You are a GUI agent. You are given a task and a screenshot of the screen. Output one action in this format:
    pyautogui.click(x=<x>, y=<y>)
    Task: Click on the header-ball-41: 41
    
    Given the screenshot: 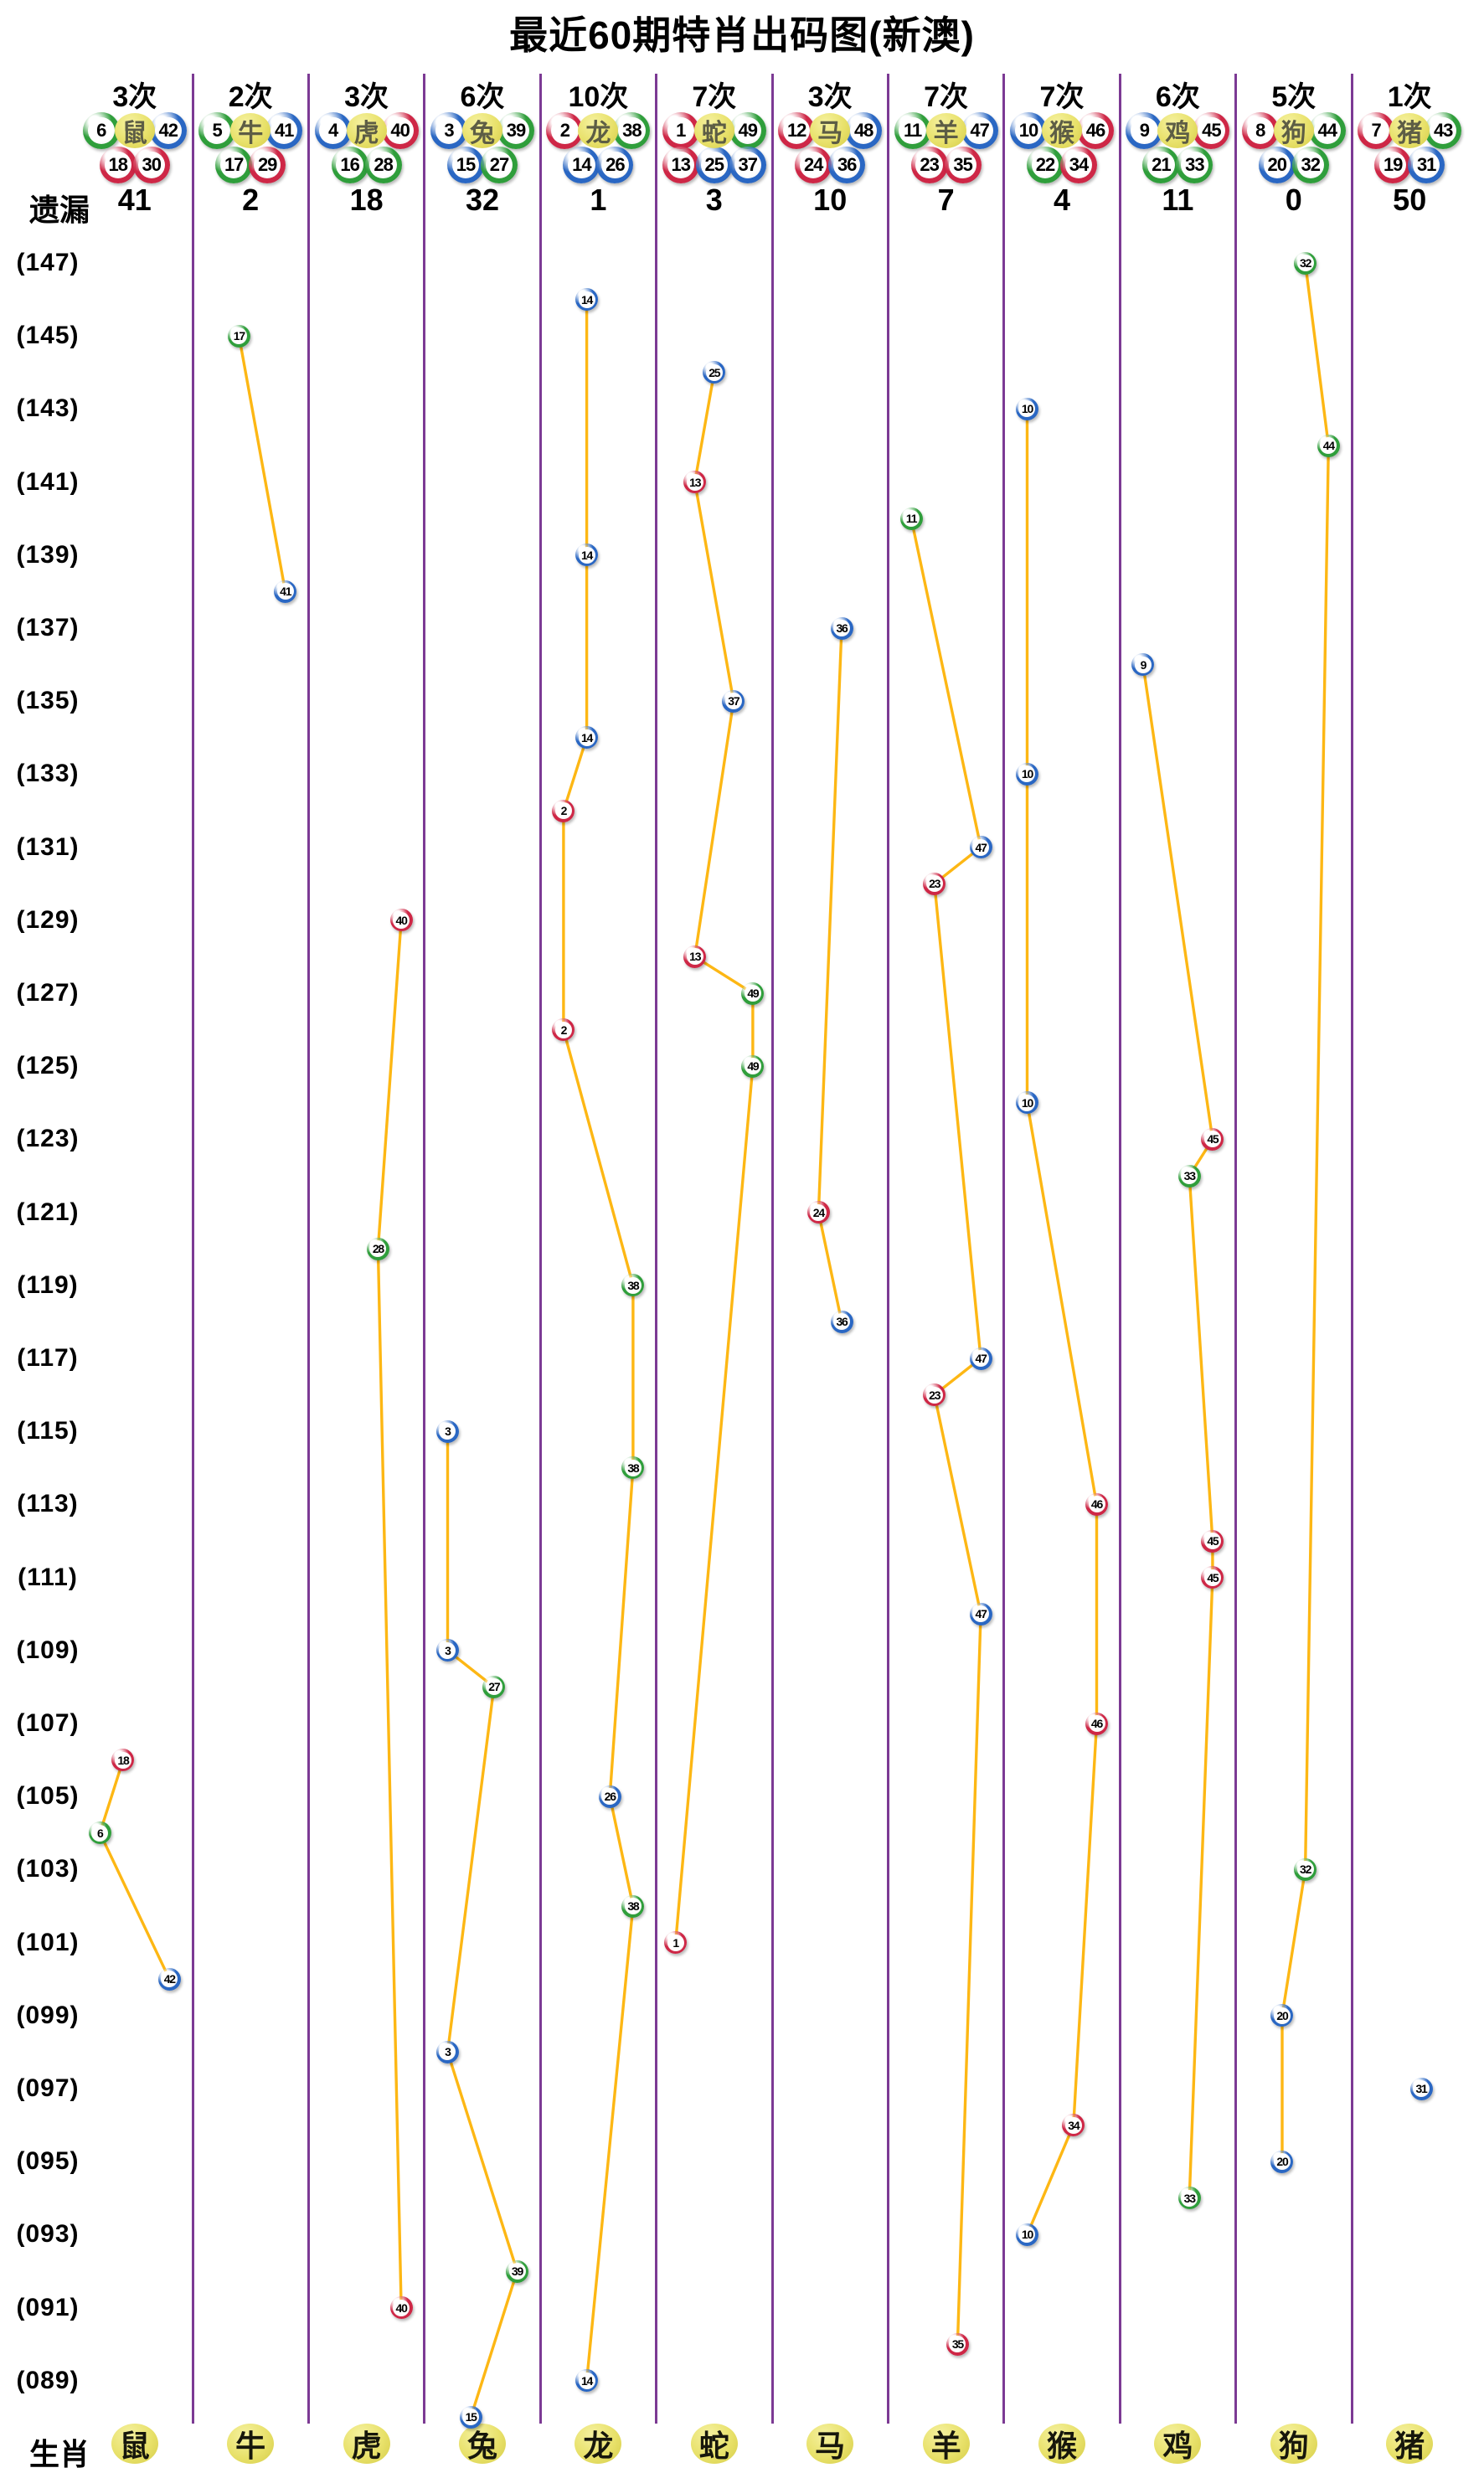 What is the action you would take?
    pyautogui.click(x=284, y=130)
    